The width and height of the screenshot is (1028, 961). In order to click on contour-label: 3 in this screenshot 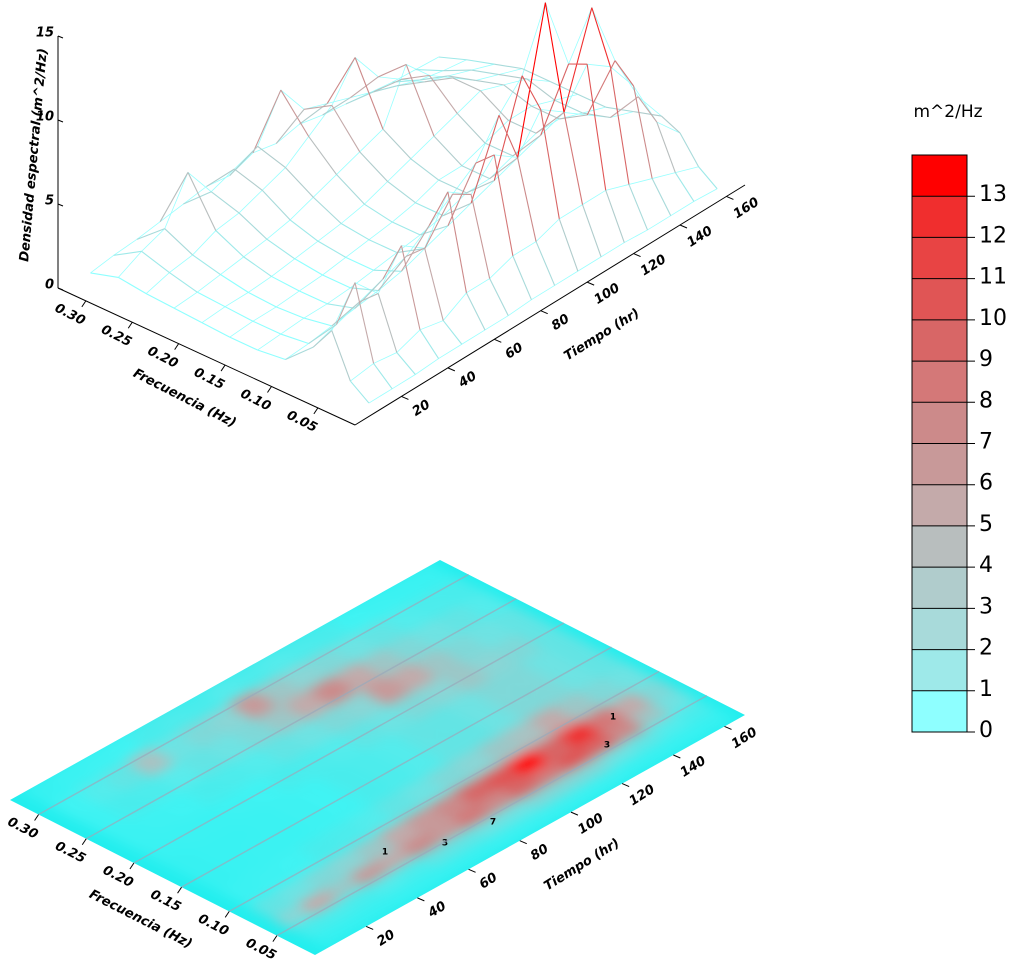, I will do `click(607, 746)`.